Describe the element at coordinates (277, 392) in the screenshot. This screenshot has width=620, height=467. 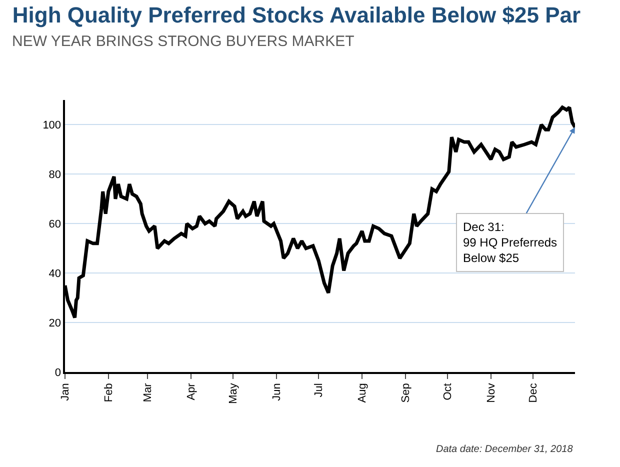
I see `x-tick-label: Jun` at that location.